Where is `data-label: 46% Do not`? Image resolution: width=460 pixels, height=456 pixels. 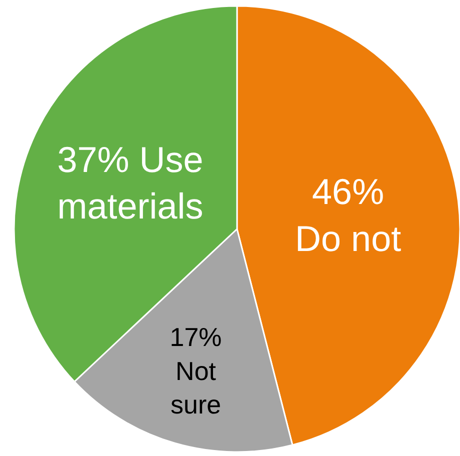 data-label: 46% Do not is located at coordinates (348, 215).